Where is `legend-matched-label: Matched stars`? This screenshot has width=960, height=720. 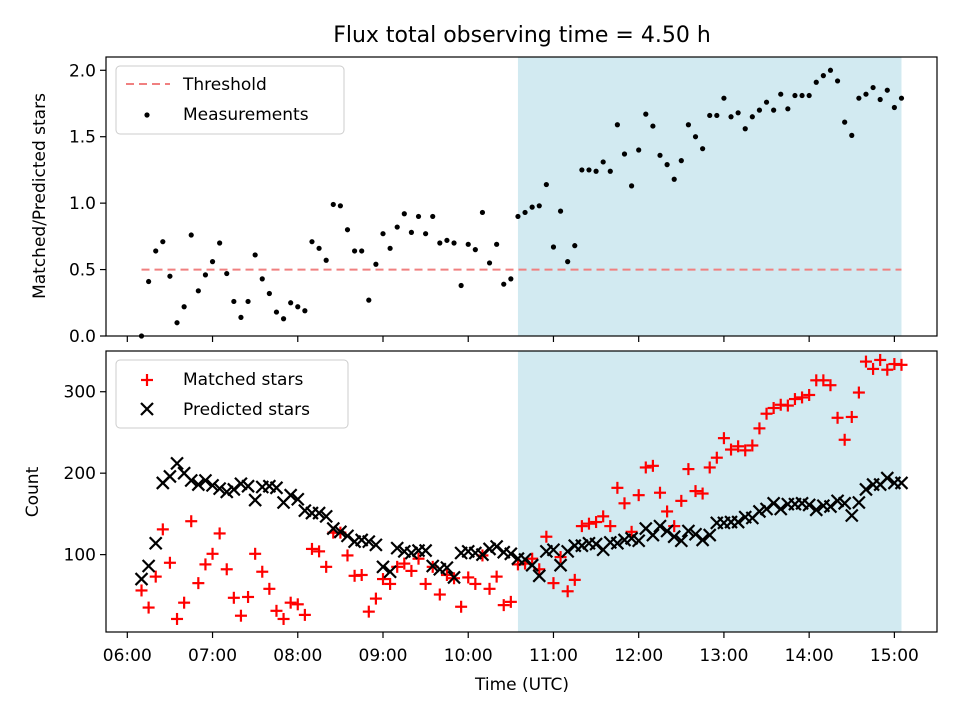 legend-matched-label: Matched stars is located at coordinates (243, 380).